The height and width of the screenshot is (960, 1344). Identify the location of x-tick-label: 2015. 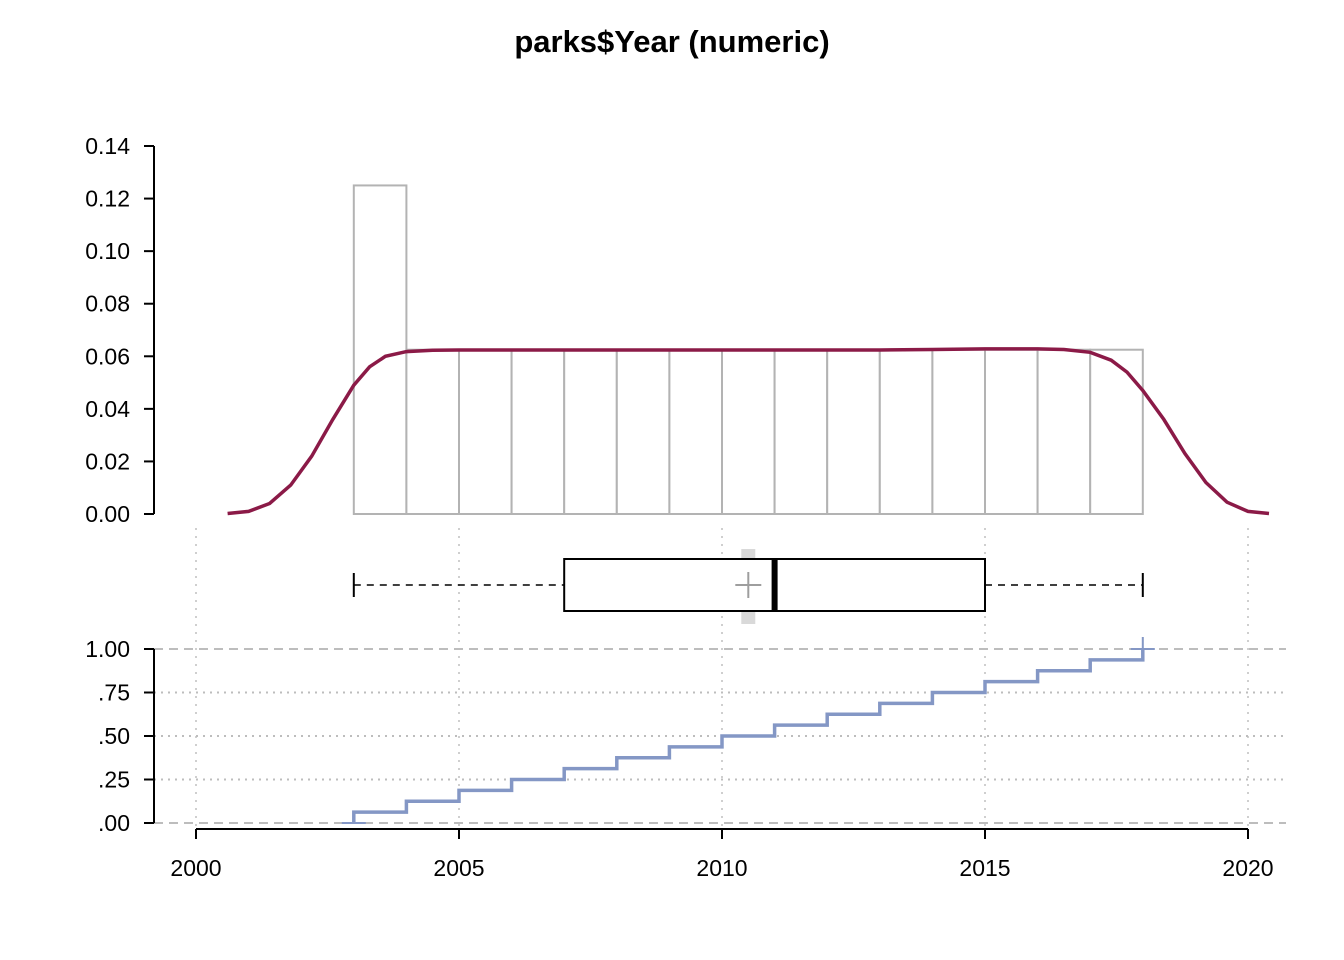
(984, 868).